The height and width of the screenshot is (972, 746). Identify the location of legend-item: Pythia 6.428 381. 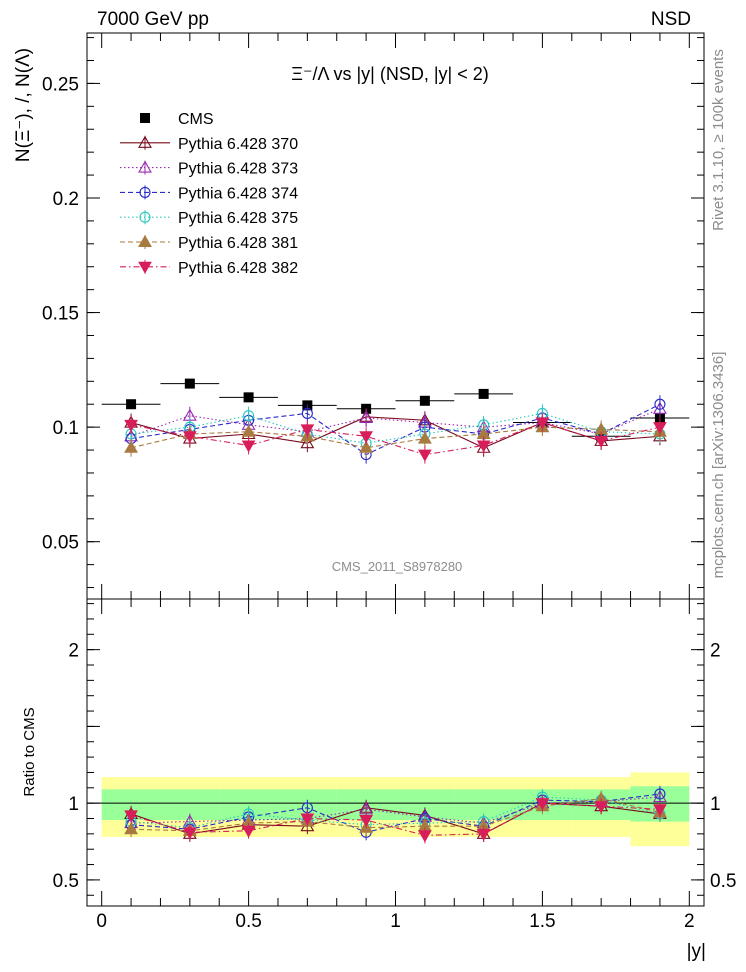
(209, 243).